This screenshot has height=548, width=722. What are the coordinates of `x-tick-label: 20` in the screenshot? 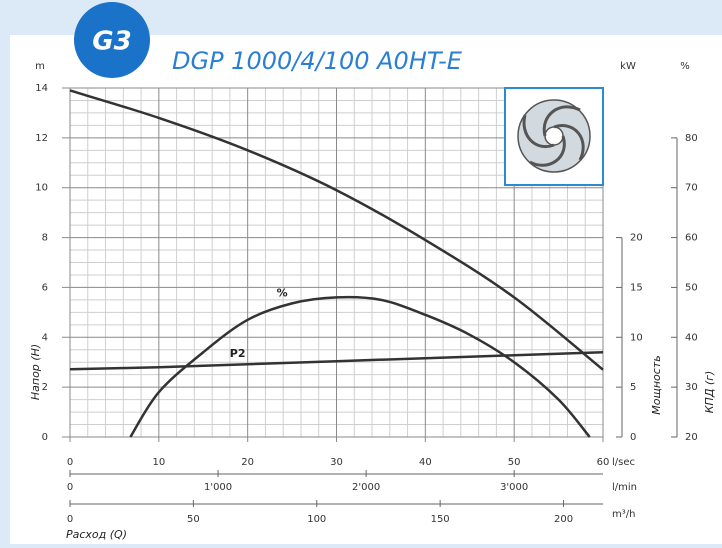 It's located at (247, 462).